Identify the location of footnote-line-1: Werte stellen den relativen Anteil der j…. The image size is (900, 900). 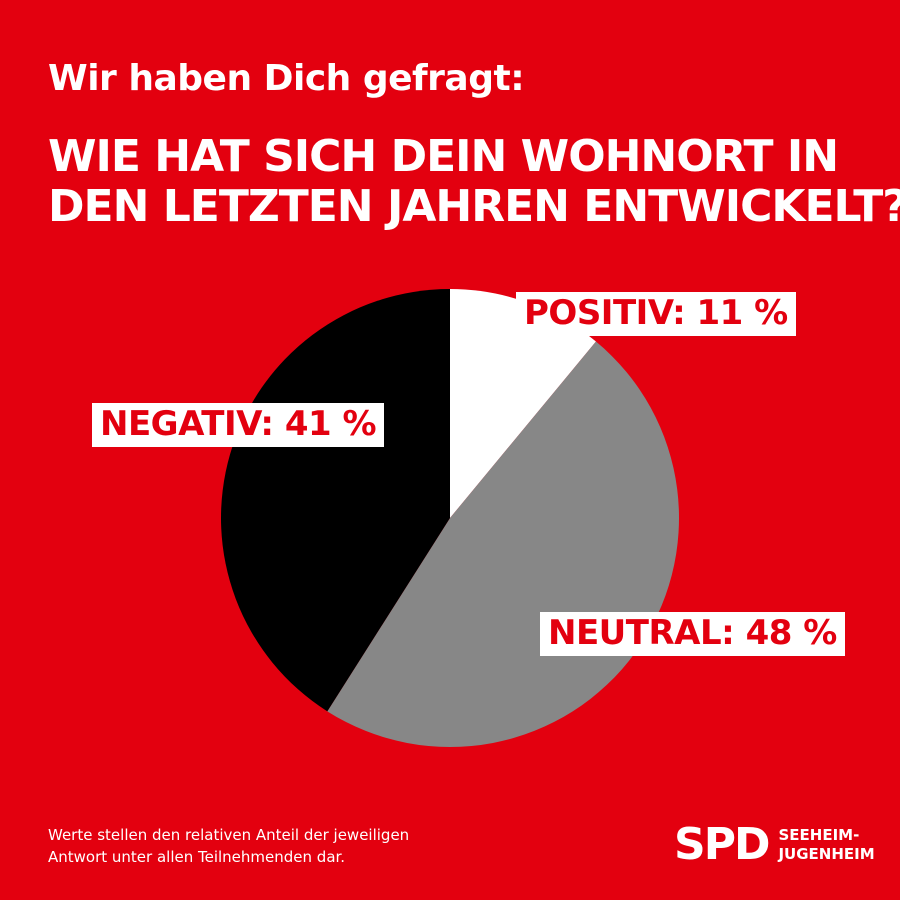
(229, 835).